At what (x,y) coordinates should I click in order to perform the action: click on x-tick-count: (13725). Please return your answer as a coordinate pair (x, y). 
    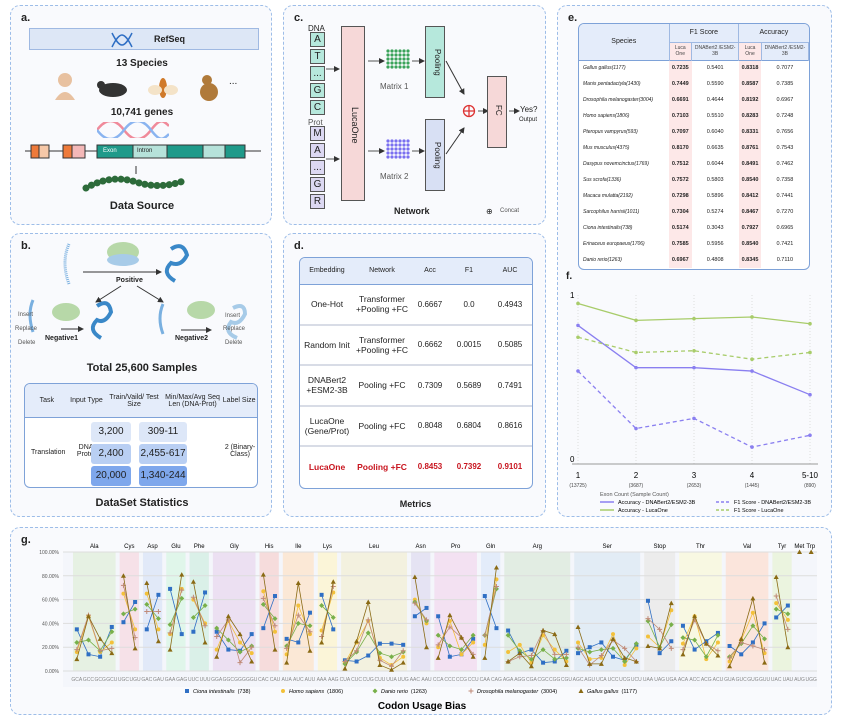
    Looking at the image, I should click on (578, 486).